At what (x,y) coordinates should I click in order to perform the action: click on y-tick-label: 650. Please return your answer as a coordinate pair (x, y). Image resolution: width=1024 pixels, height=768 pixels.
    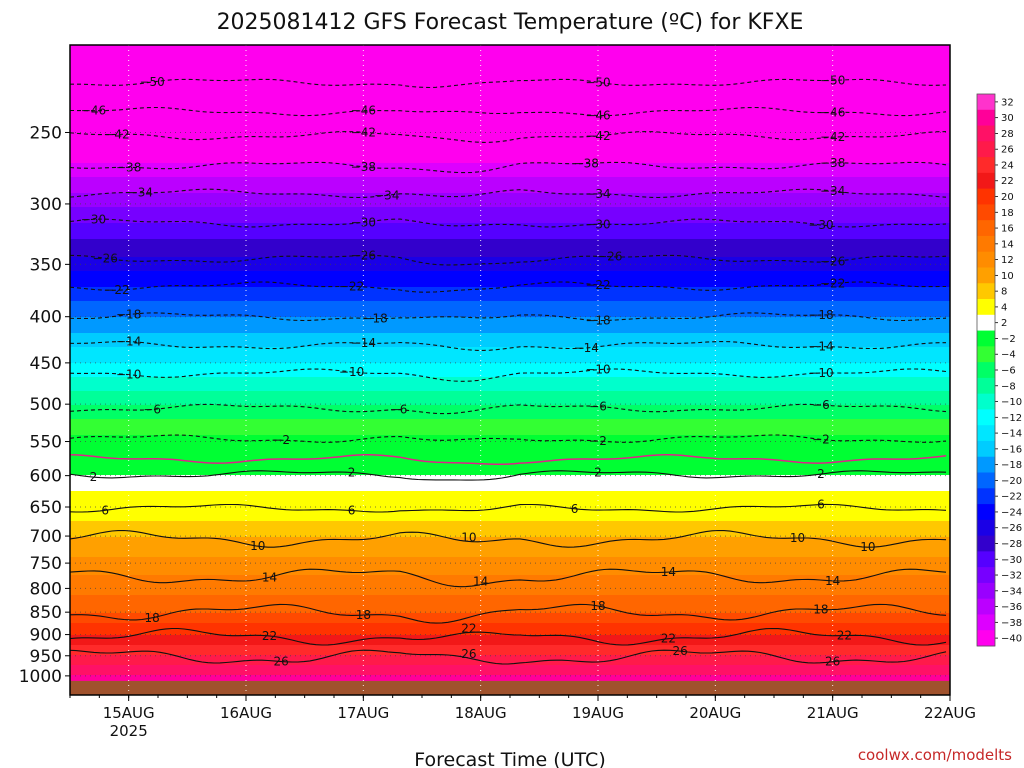
    Looking at the image, I should click on (46, 508).